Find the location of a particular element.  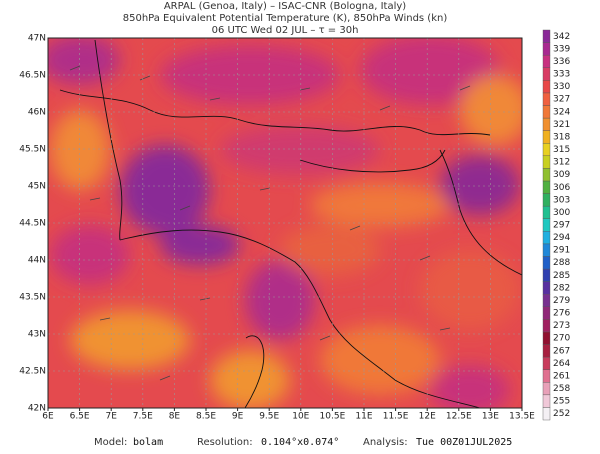

footer-value: 0.104°x0.074° is located at coordinates (300, 442).